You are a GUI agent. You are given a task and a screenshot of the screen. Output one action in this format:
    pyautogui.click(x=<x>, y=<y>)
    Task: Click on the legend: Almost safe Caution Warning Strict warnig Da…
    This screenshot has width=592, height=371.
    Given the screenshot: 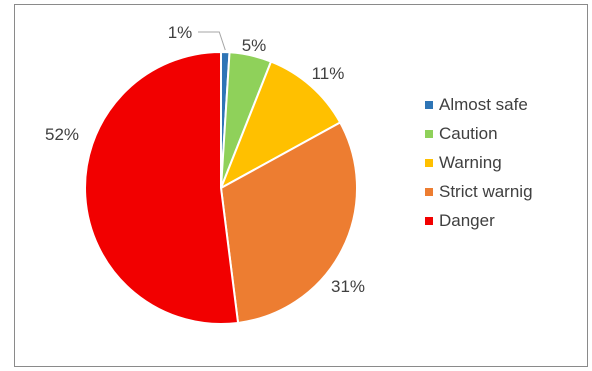 What is the action you would take?
    pyautogui.click(x=479, y=162)
    